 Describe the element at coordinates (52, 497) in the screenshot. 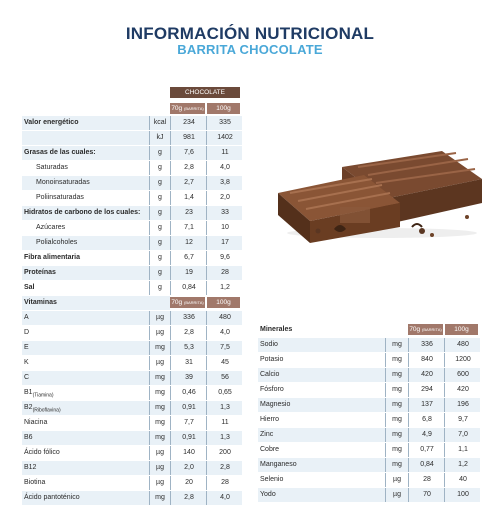

I see `row-label: Ácido pantoténico` at that location.